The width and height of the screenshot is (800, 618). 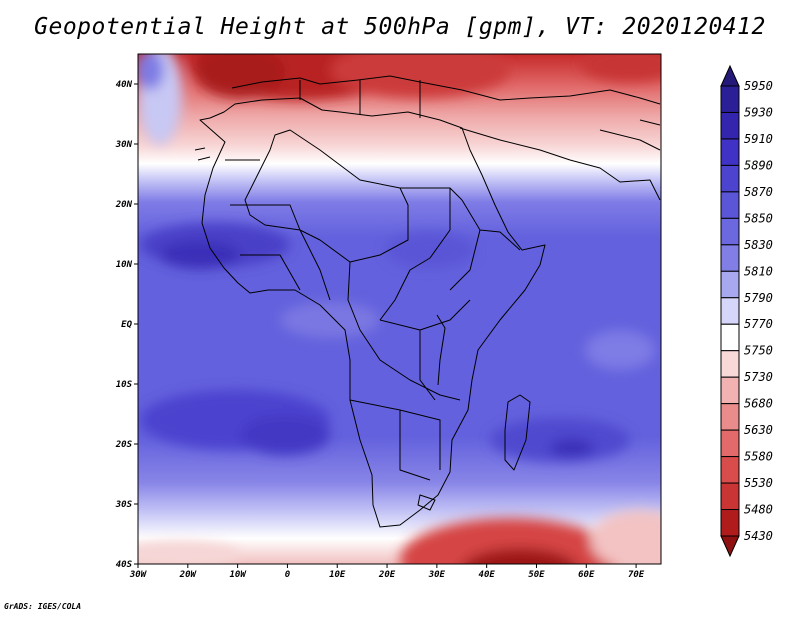 What do you see at coordinates (758, 298) in the screenshot?
I see `colorbar-label: 5790` at bounding box center [758, 298].